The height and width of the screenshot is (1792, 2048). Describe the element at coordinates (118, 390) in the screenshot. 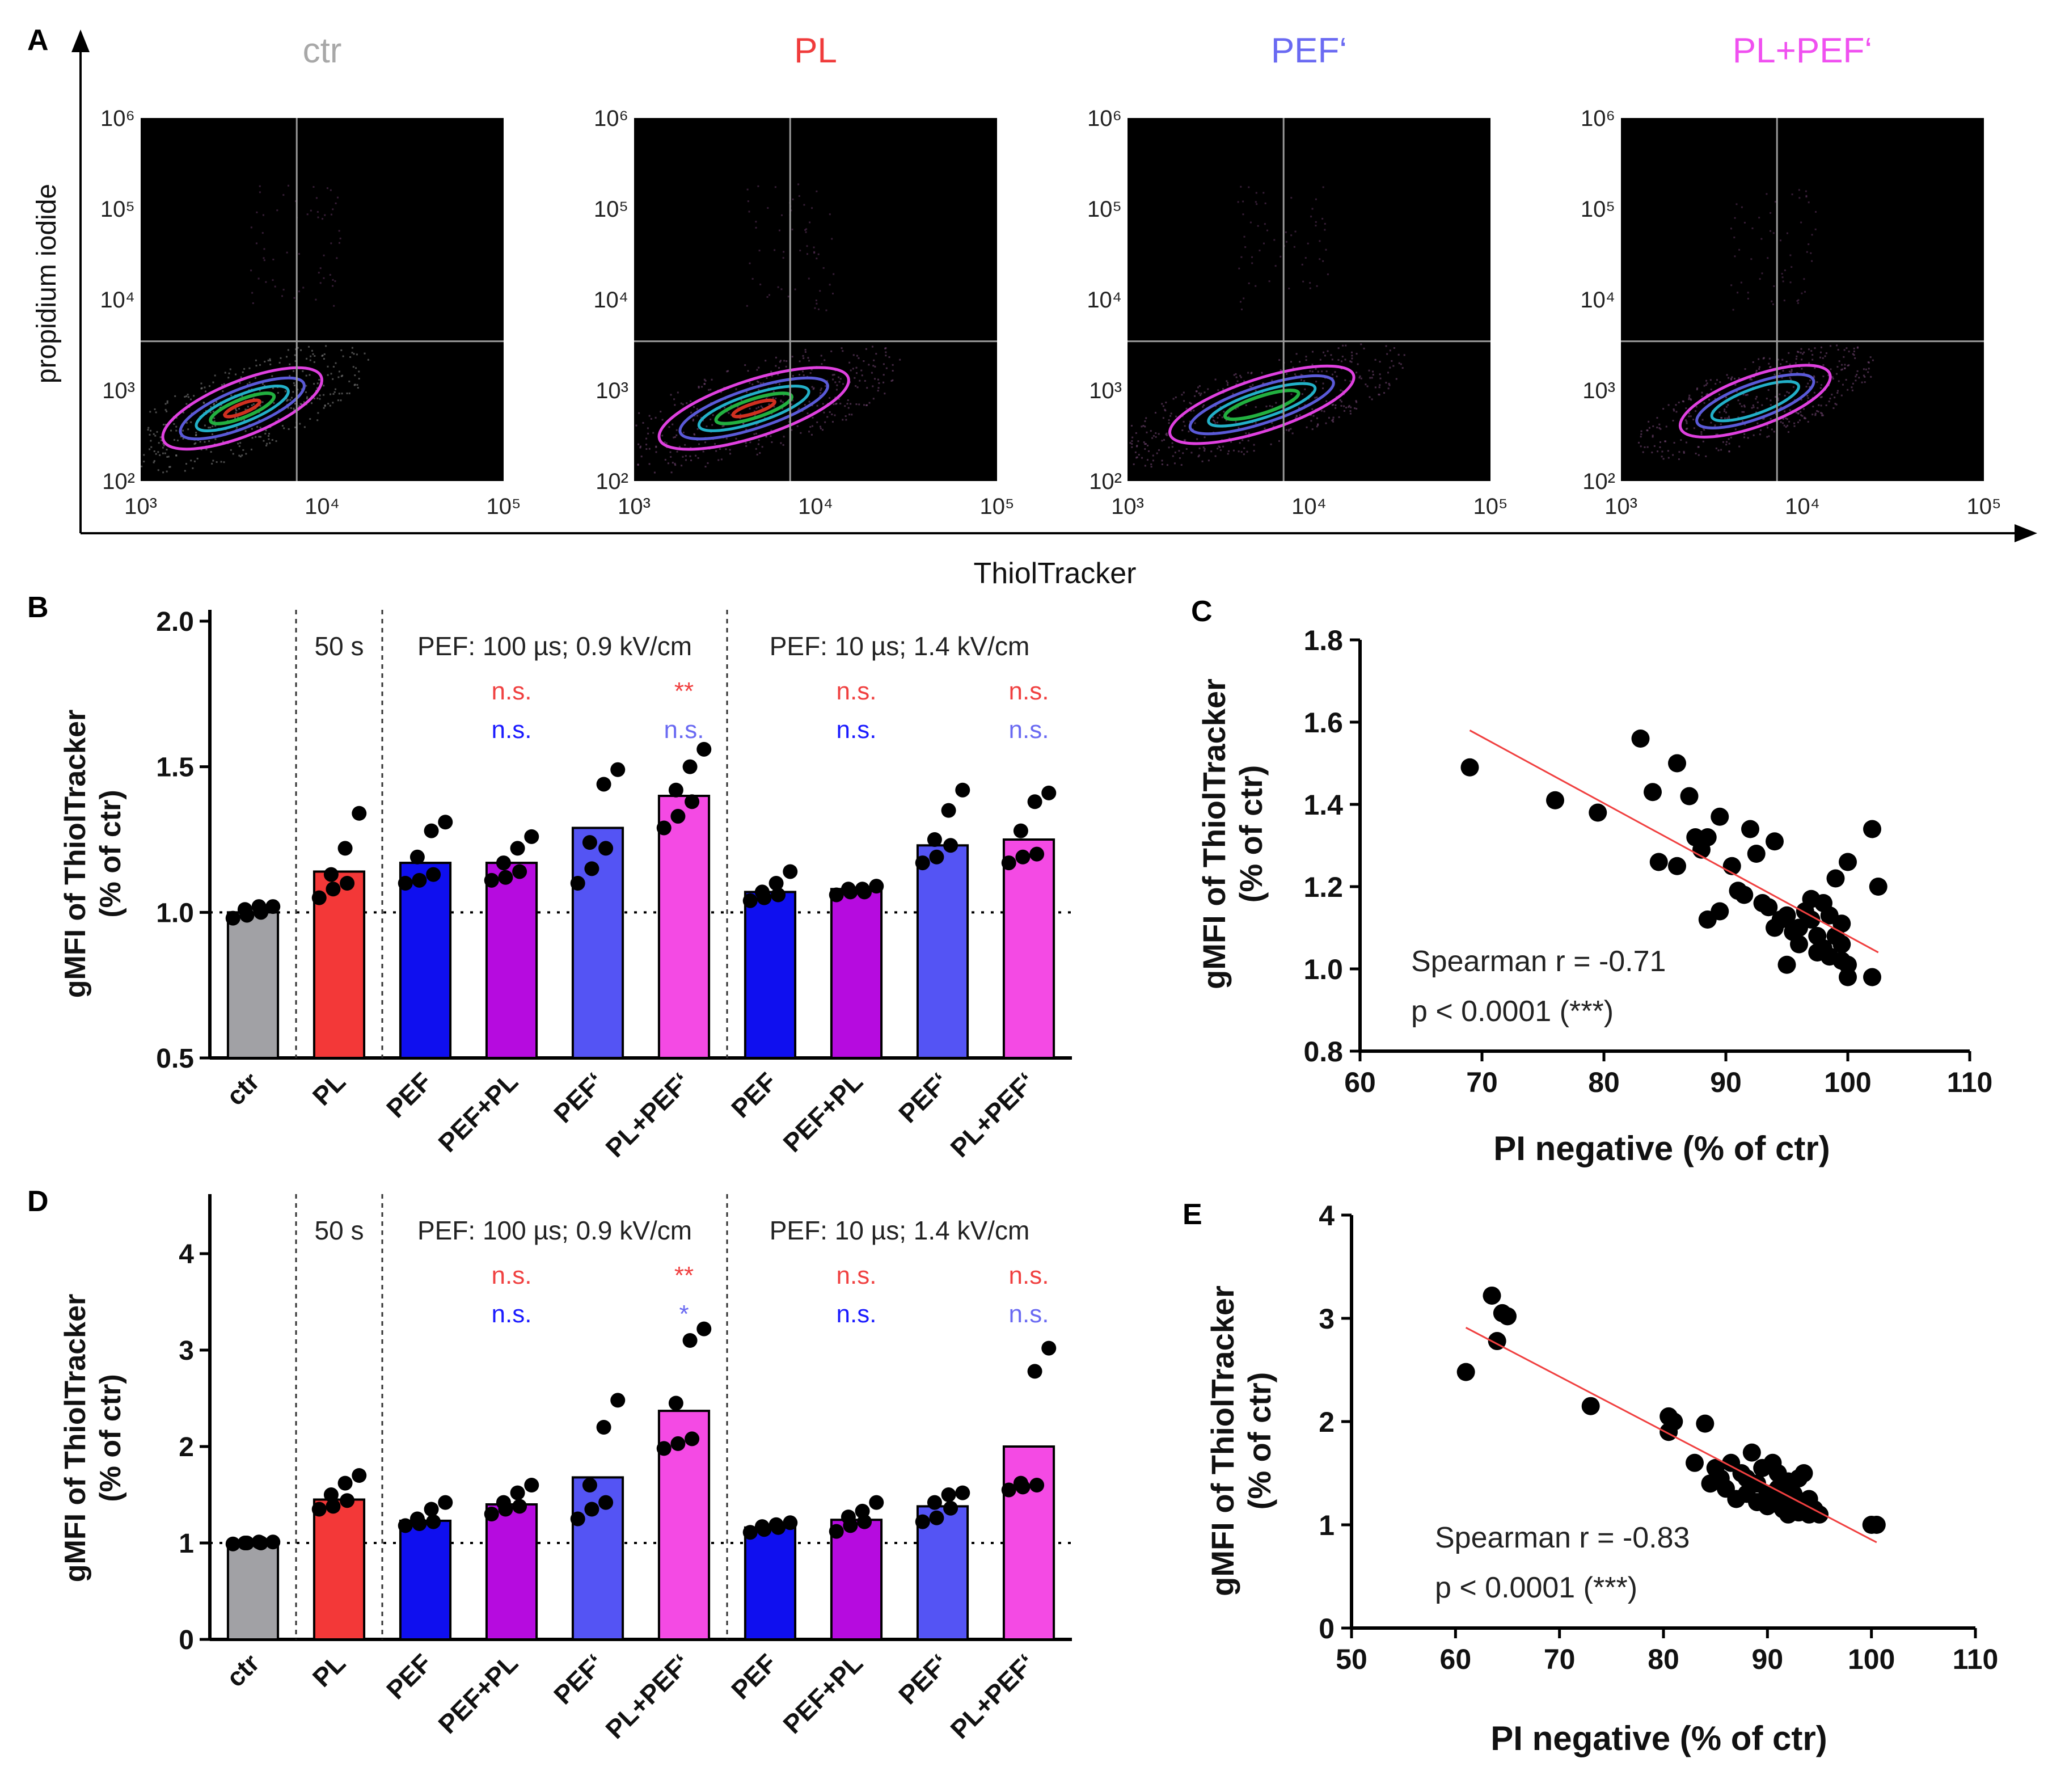

I see `flow-y-tick-label: 10³` at that location.